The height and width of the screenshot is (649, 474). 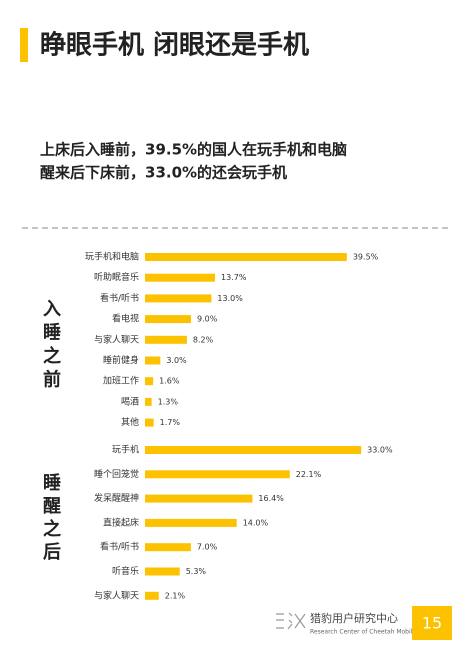 What do you see at coordinates (203, 339) in the screenshot?
I see `value-label: 8.2%` at bounding box center [203, 339].